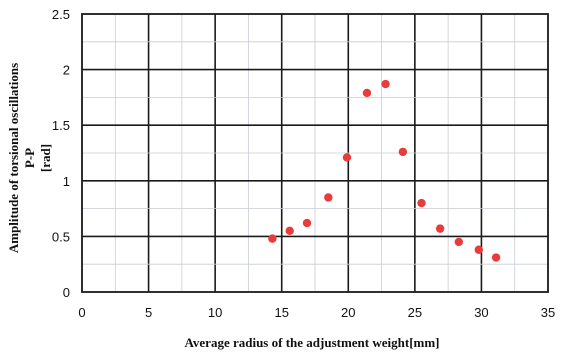 This screenshot has width=568, height=356. What do you see at coordinates (45, 158) in the screenshot?
I see `y-axis-title-line-3: [rad]` at bounding box center [45, 158].